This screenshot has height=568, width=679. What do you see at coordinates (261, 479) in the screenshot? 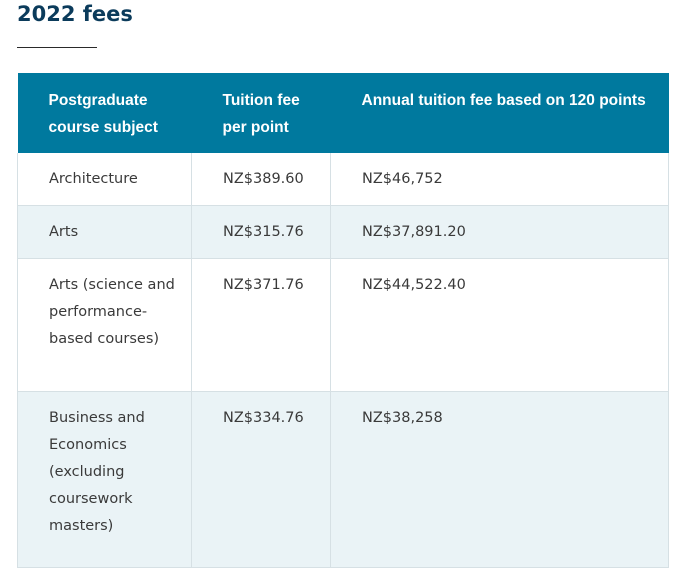
I see `cell-fee-per-point: NZ$334.76` at bounding box center [261, 479].